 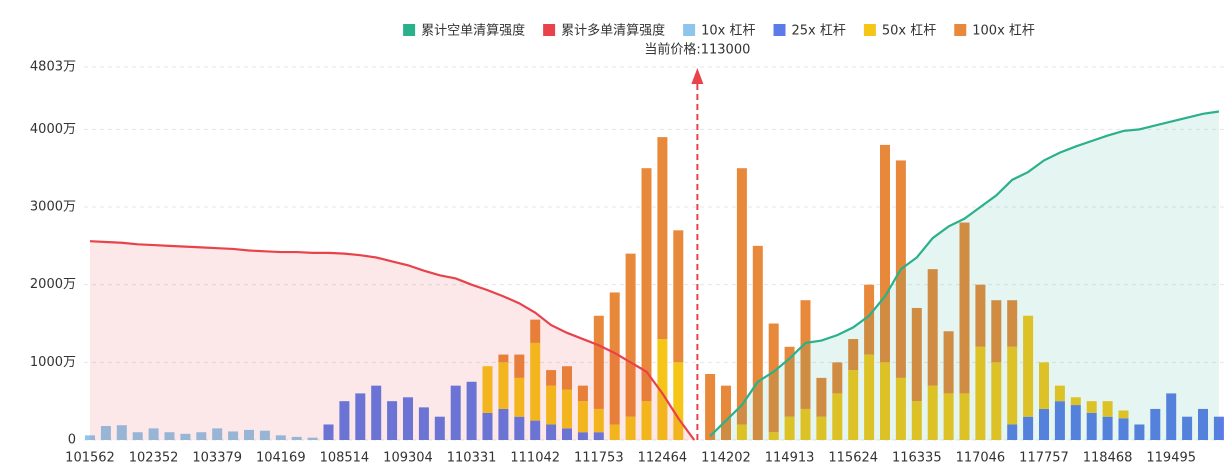 What do you see at coordinates (1003, 31) in the screenshot?
I see `legend-label: 100x 杠杆` at bounding box center [1003, 31].